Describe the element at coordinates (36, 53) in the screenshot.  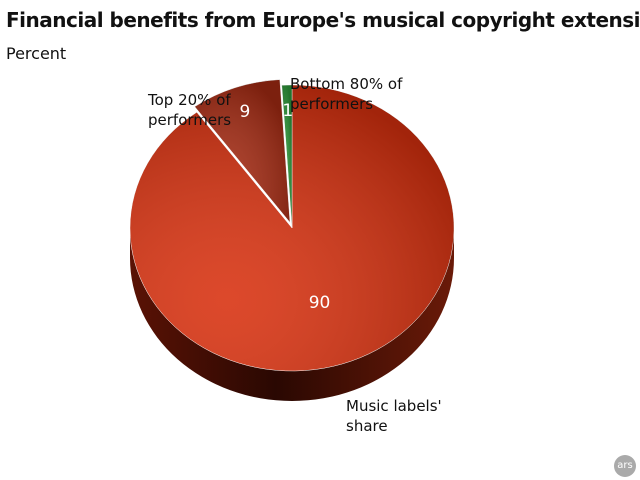
I see `chart-subtitle: Percent` at that location.